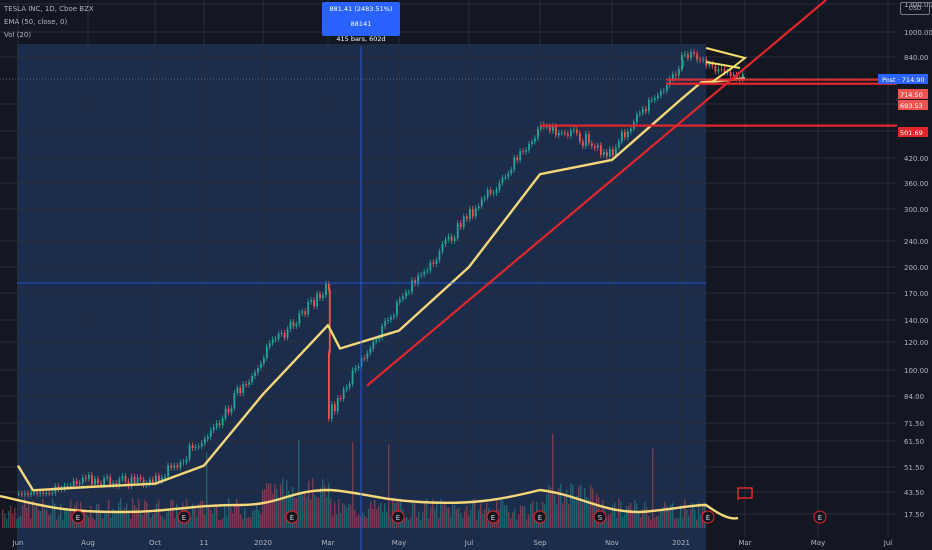  What do you see at coordinates (916, 268) in the screenshot?
I see `y-tick-label-9: 200.00` at bounding box center [916, 268].